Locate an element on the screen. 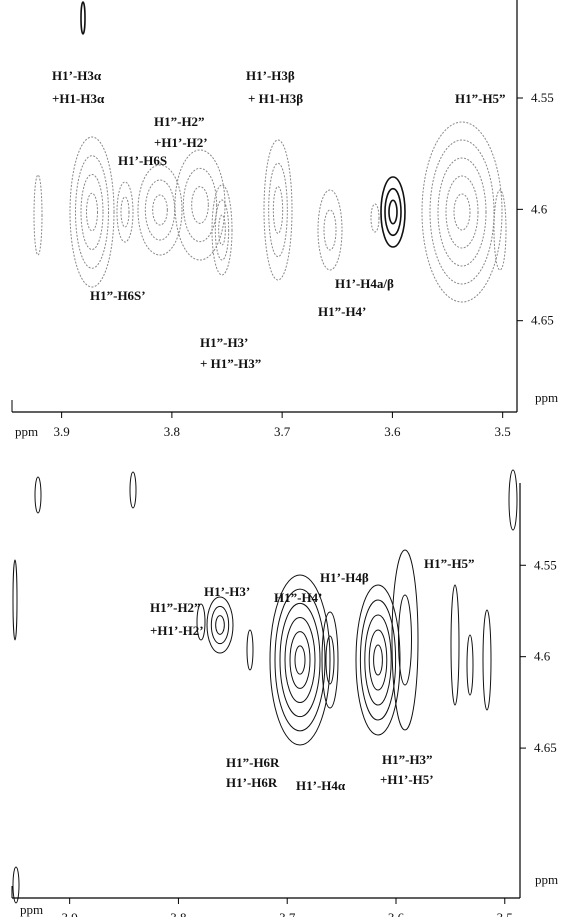 The height and width of the screenshot is (922, 567). annotation: H1’-H4α is located at coordinates (321, 785).